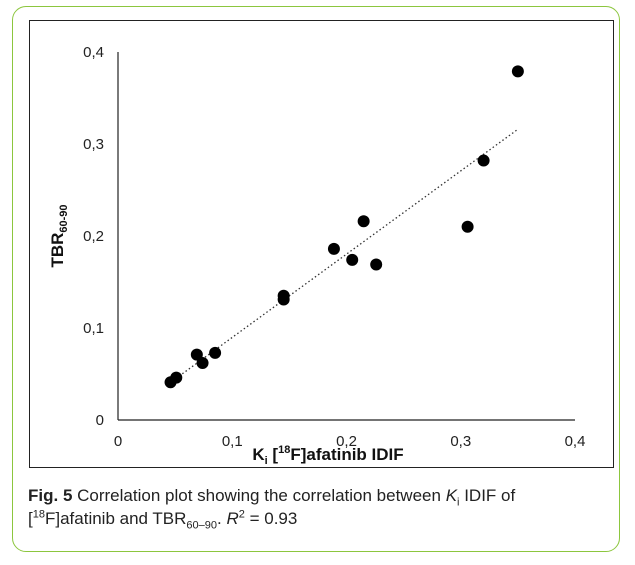 This screenshot has height=565, width=635. Describe the element at coordinates (346, 441) in the screenshot. I see `x-tick-label: 0,2` at that location.